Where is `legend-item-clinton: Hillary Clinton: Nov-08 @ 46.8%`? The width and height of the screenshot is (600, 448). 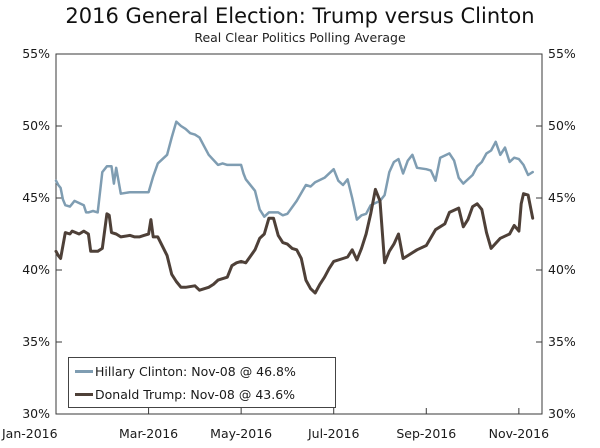
legend-item-clinton: Hillary Clinton: Nov-08 @ 46.8% is located at coordinates (185, 371).